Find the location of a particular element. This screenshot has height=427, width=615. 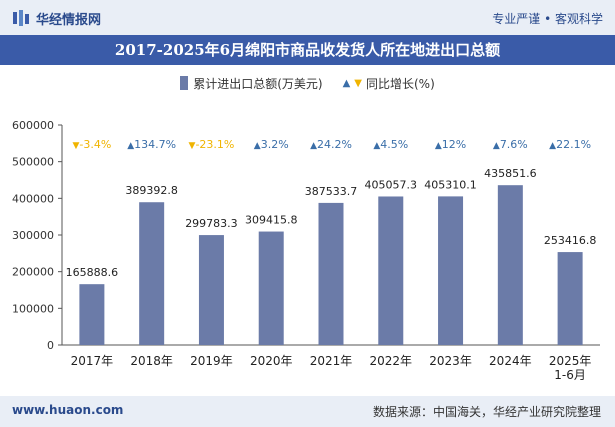

brand-logo-icon is located at coordinates (21, 18).